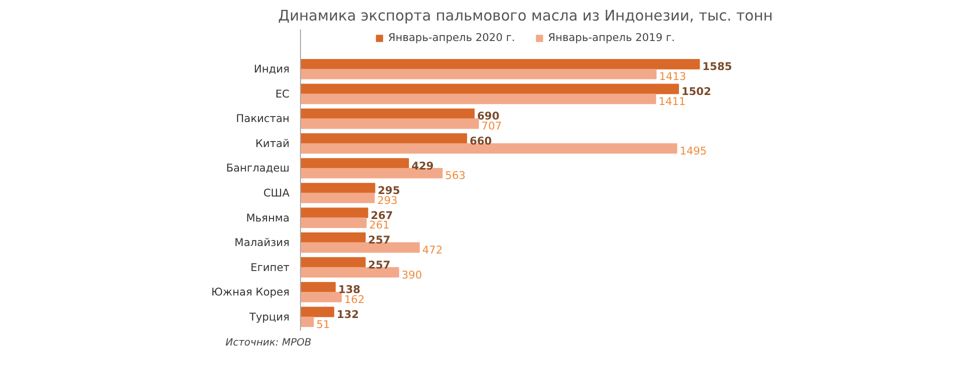  I want to click on y-tick-label: Пакистан, so click(263, 119).